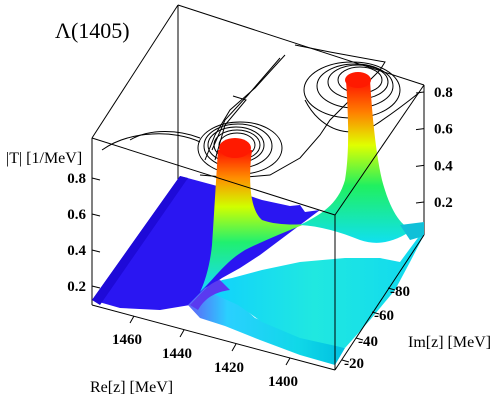 The width and height of the screenshot is (504, 412). I want to click on x-axis-ticks, so click(210, 340).